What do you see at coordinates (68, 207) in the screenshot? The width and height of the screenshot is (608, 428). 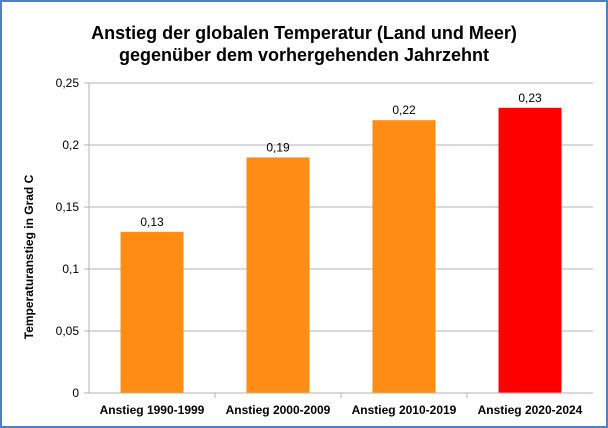 I see `y-tick-label: 0,15` at bounding box center [68, 207].